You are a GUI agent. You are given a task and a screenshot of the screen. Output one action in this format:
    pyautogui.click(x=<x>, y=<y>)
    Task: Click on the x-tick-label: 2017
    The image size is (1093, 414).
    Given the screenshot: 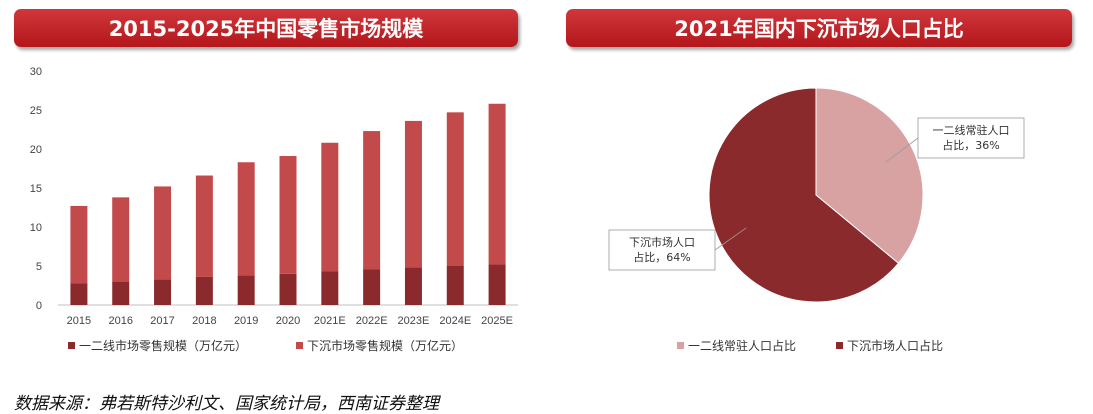 What is the action you would take?
    pyautogui.click(x=162, y=321)
    